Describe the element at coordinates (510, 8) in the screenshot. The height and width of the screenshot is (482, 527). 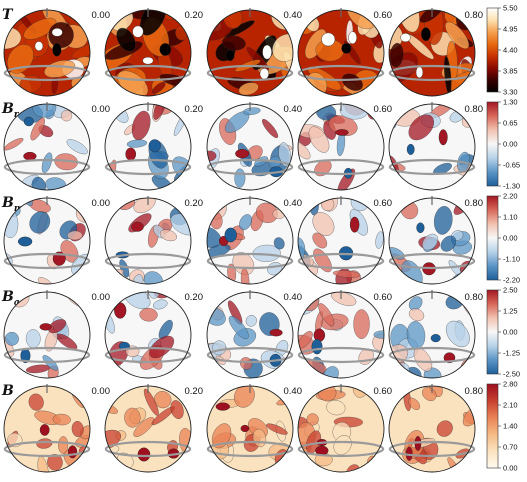
I see `colorbar-tick-label: 5.50` at that location.